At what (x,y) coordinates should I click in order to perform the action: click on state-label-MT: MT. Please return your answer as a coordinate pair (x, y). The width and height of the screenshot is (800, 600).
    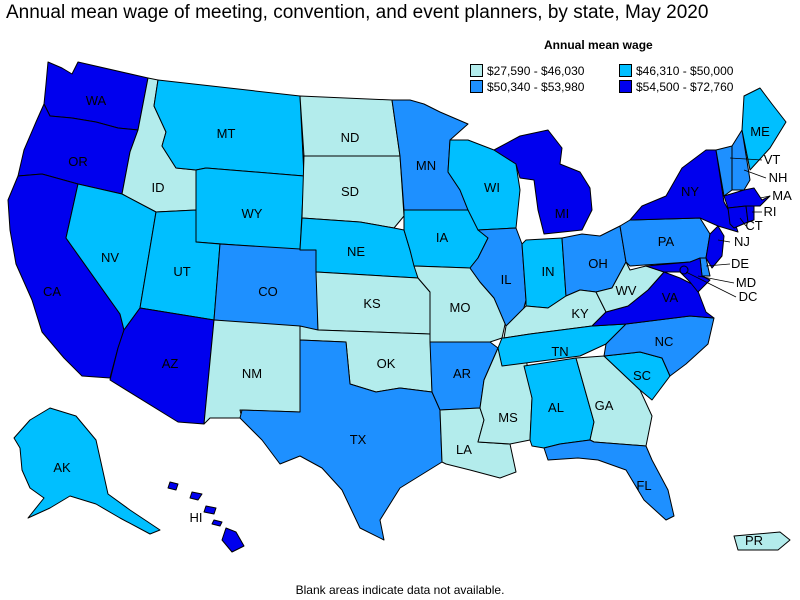
    Looking at the image, I should click on (226, 133).